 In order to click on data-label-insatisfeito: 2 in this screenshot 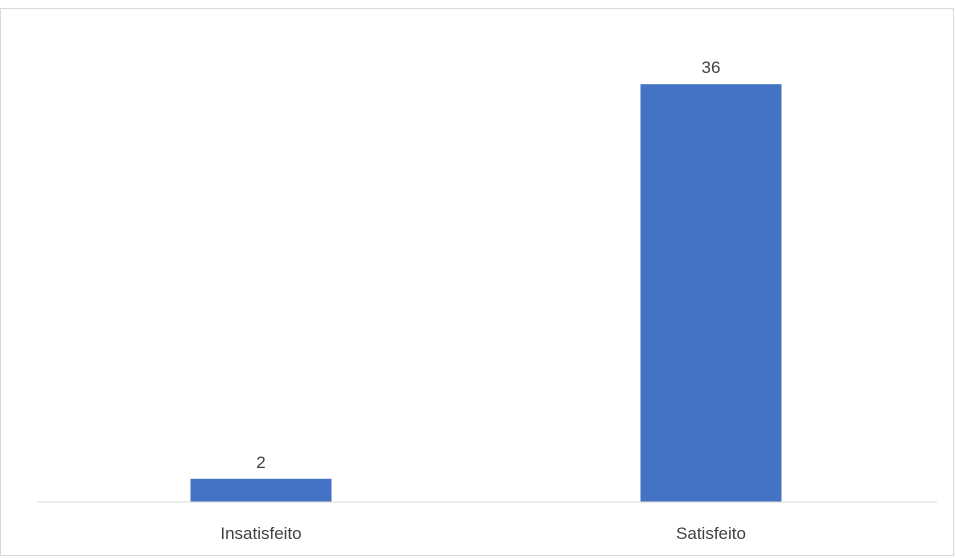, I will do `click(260, 462)`.